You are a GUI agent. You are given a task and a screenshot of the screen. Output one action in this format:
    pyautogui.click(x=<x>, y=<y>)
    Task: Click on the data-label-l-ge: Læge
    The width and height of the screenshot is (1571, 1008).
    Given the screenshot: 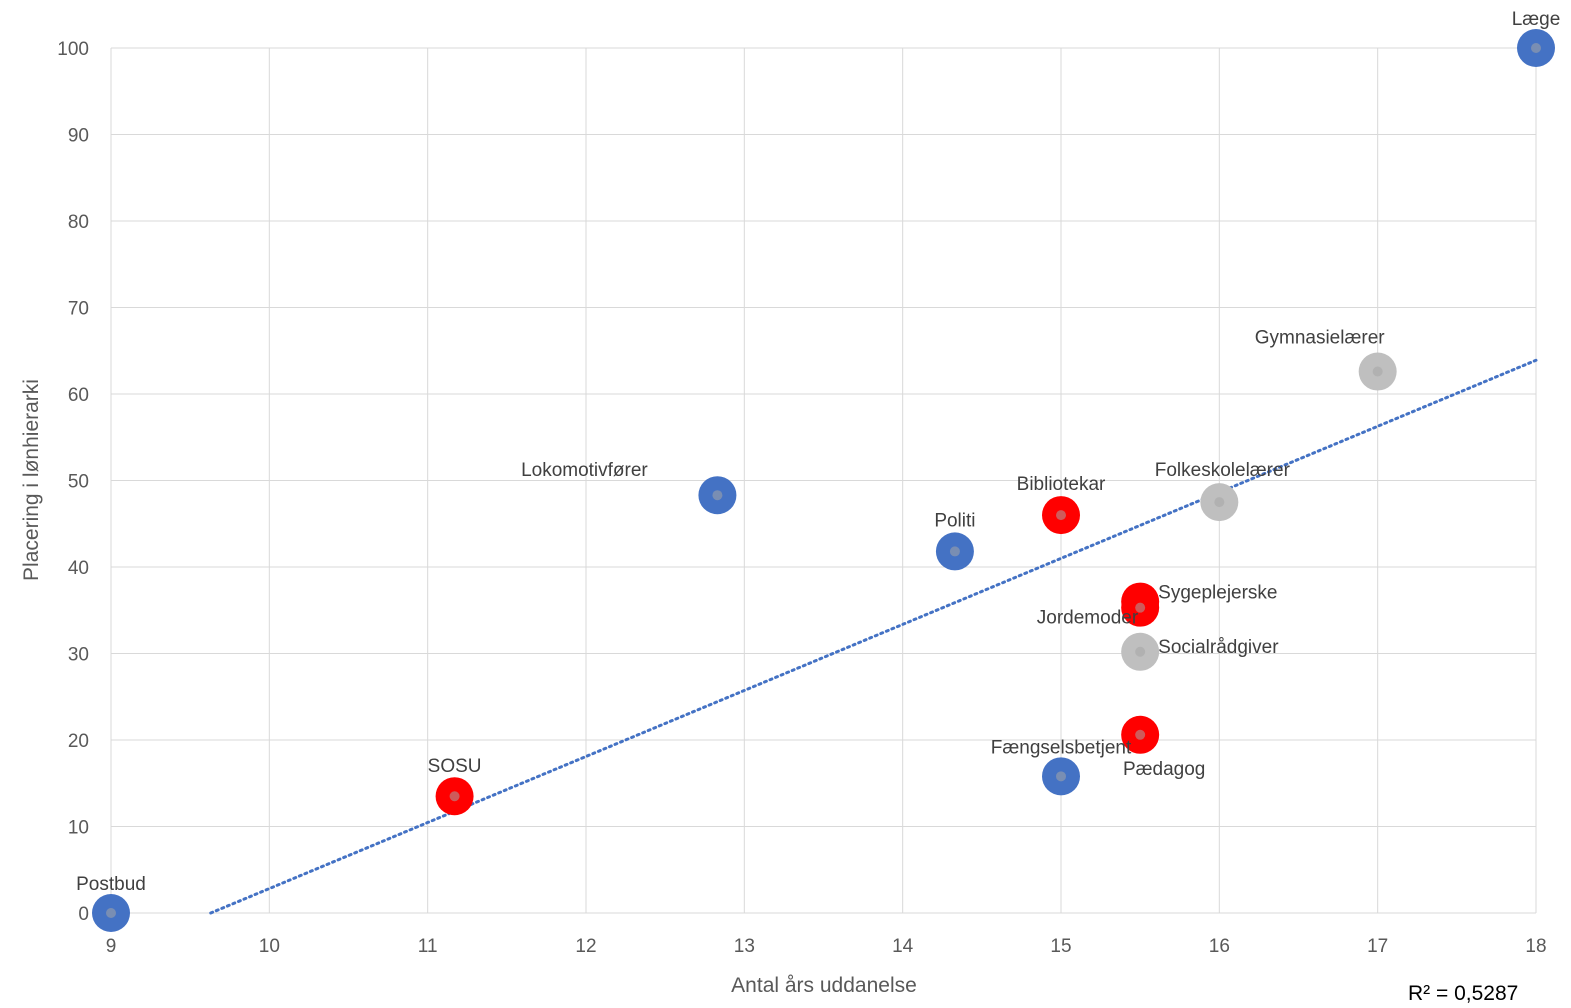 What is the action you would take?
    pyautogui.click(x=1536, y=19)
    